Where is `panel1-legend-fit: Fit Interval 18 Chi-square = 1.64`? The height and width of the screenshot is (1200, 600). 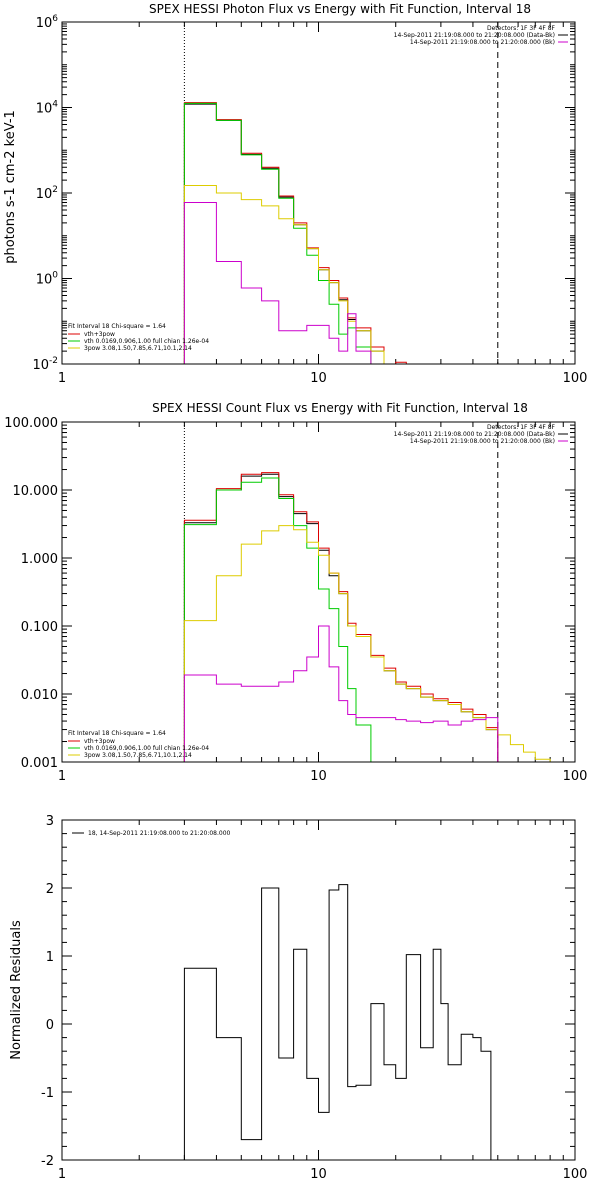
panel1-legend-fit: Fit Interval 18 Chi-square = 1.64 is located at coordinates (117, 326).